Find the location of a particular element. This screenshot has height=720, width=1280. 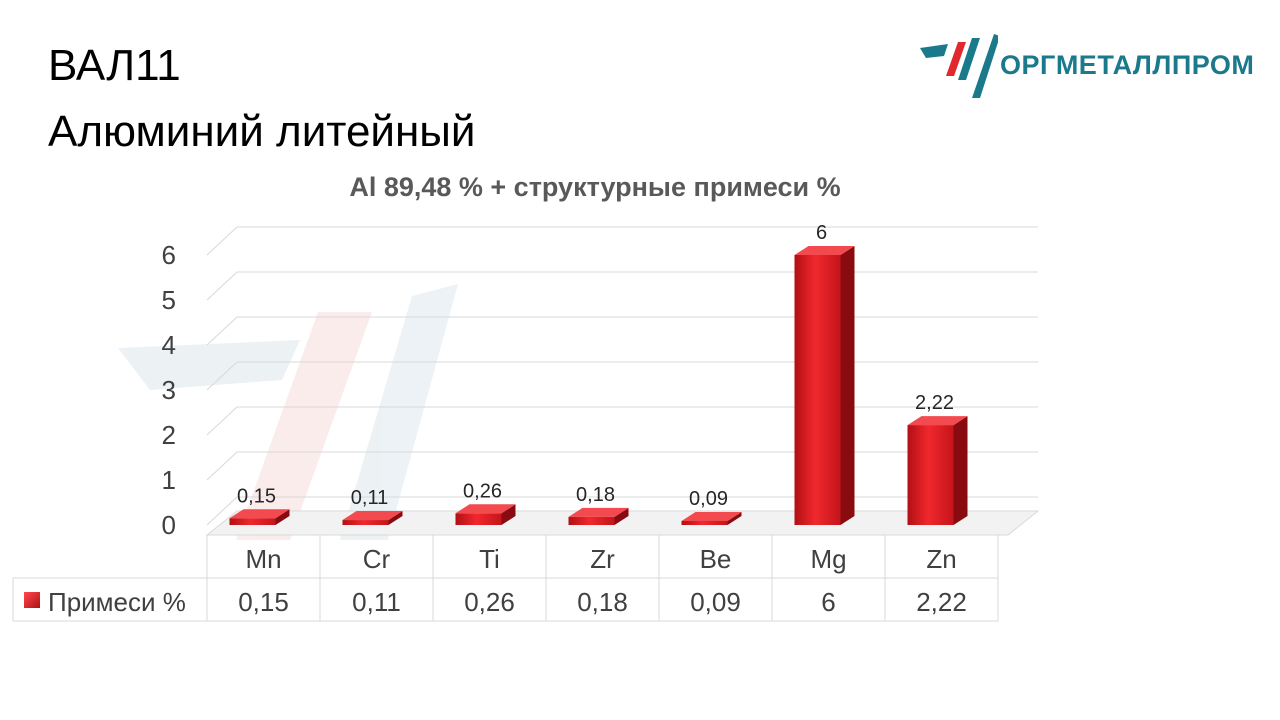

legend-label: Примеси % is located at coordinates (117, 602).